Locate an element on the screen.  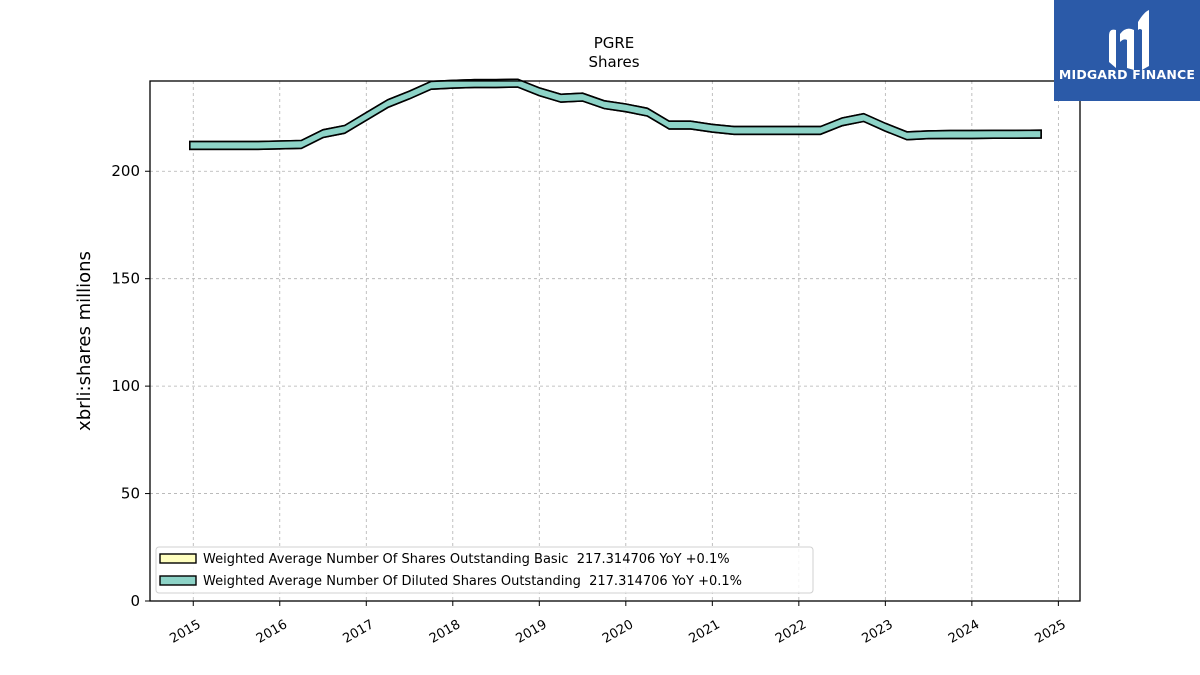
y-axis-label: xbrli:shares millions is located at coordinates (84, 341).